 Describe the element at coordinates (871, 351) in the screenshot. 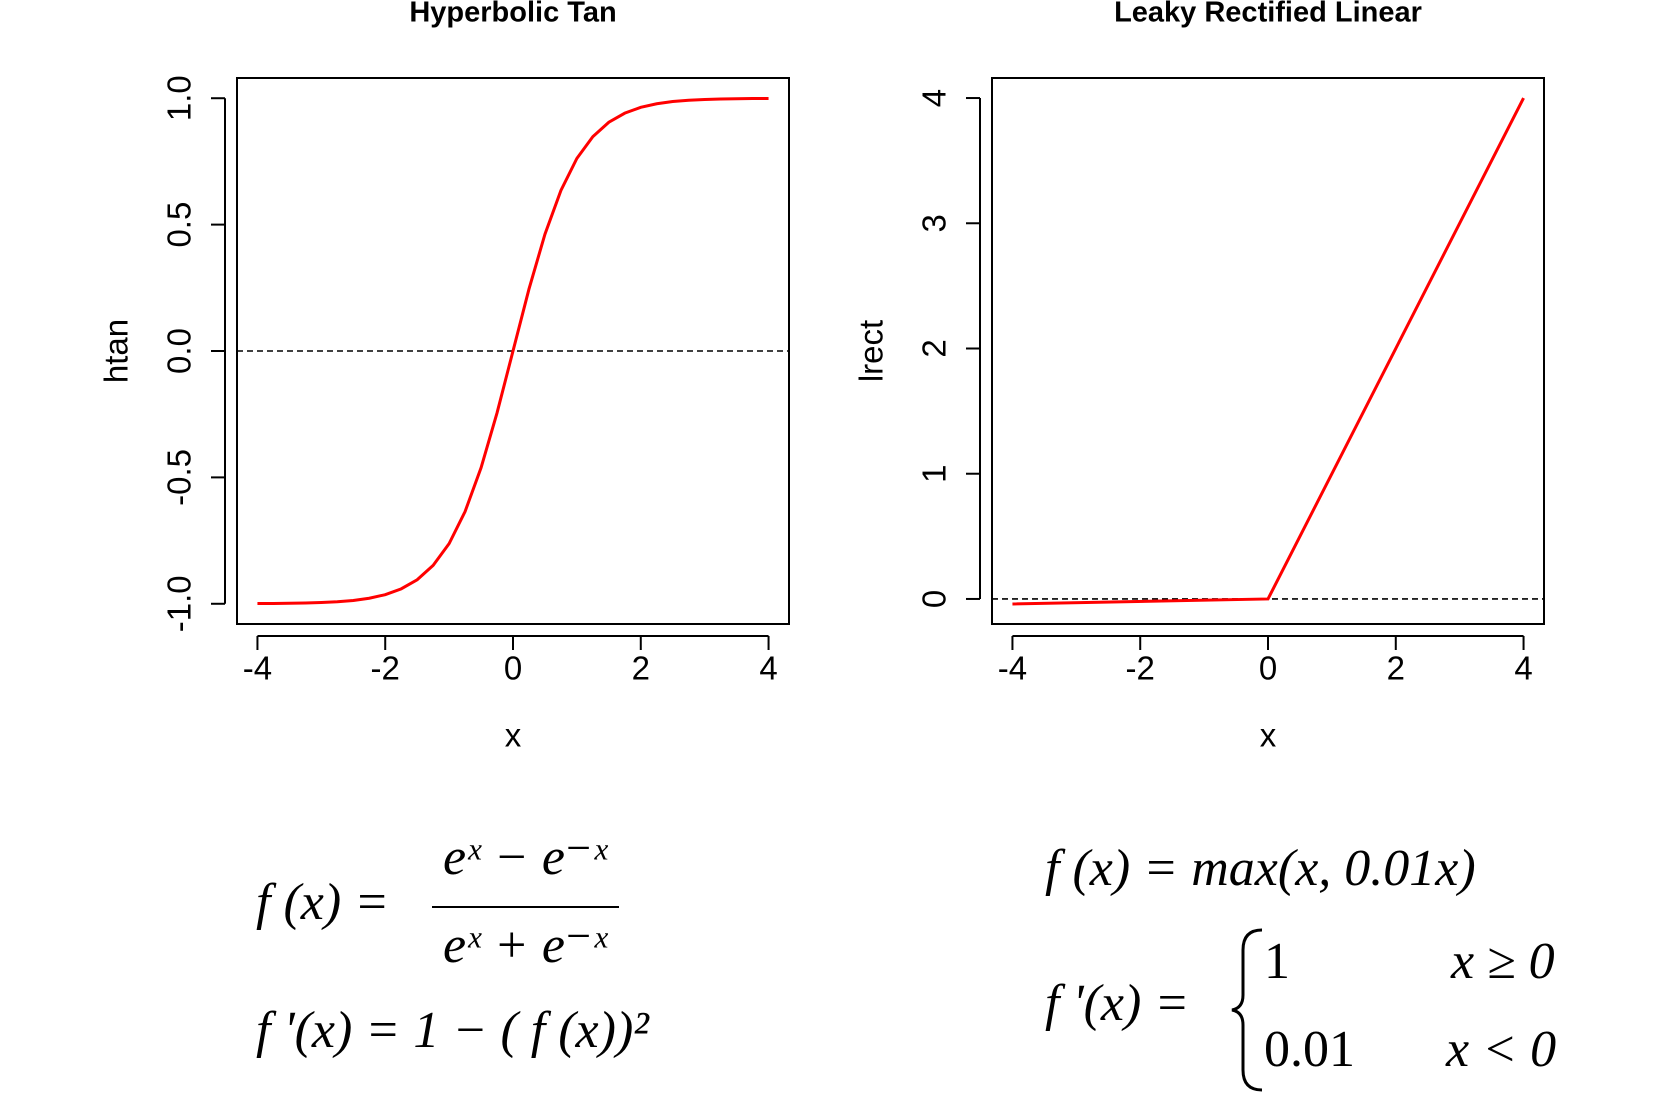

I see `y-axis-label: lrect` at that location.